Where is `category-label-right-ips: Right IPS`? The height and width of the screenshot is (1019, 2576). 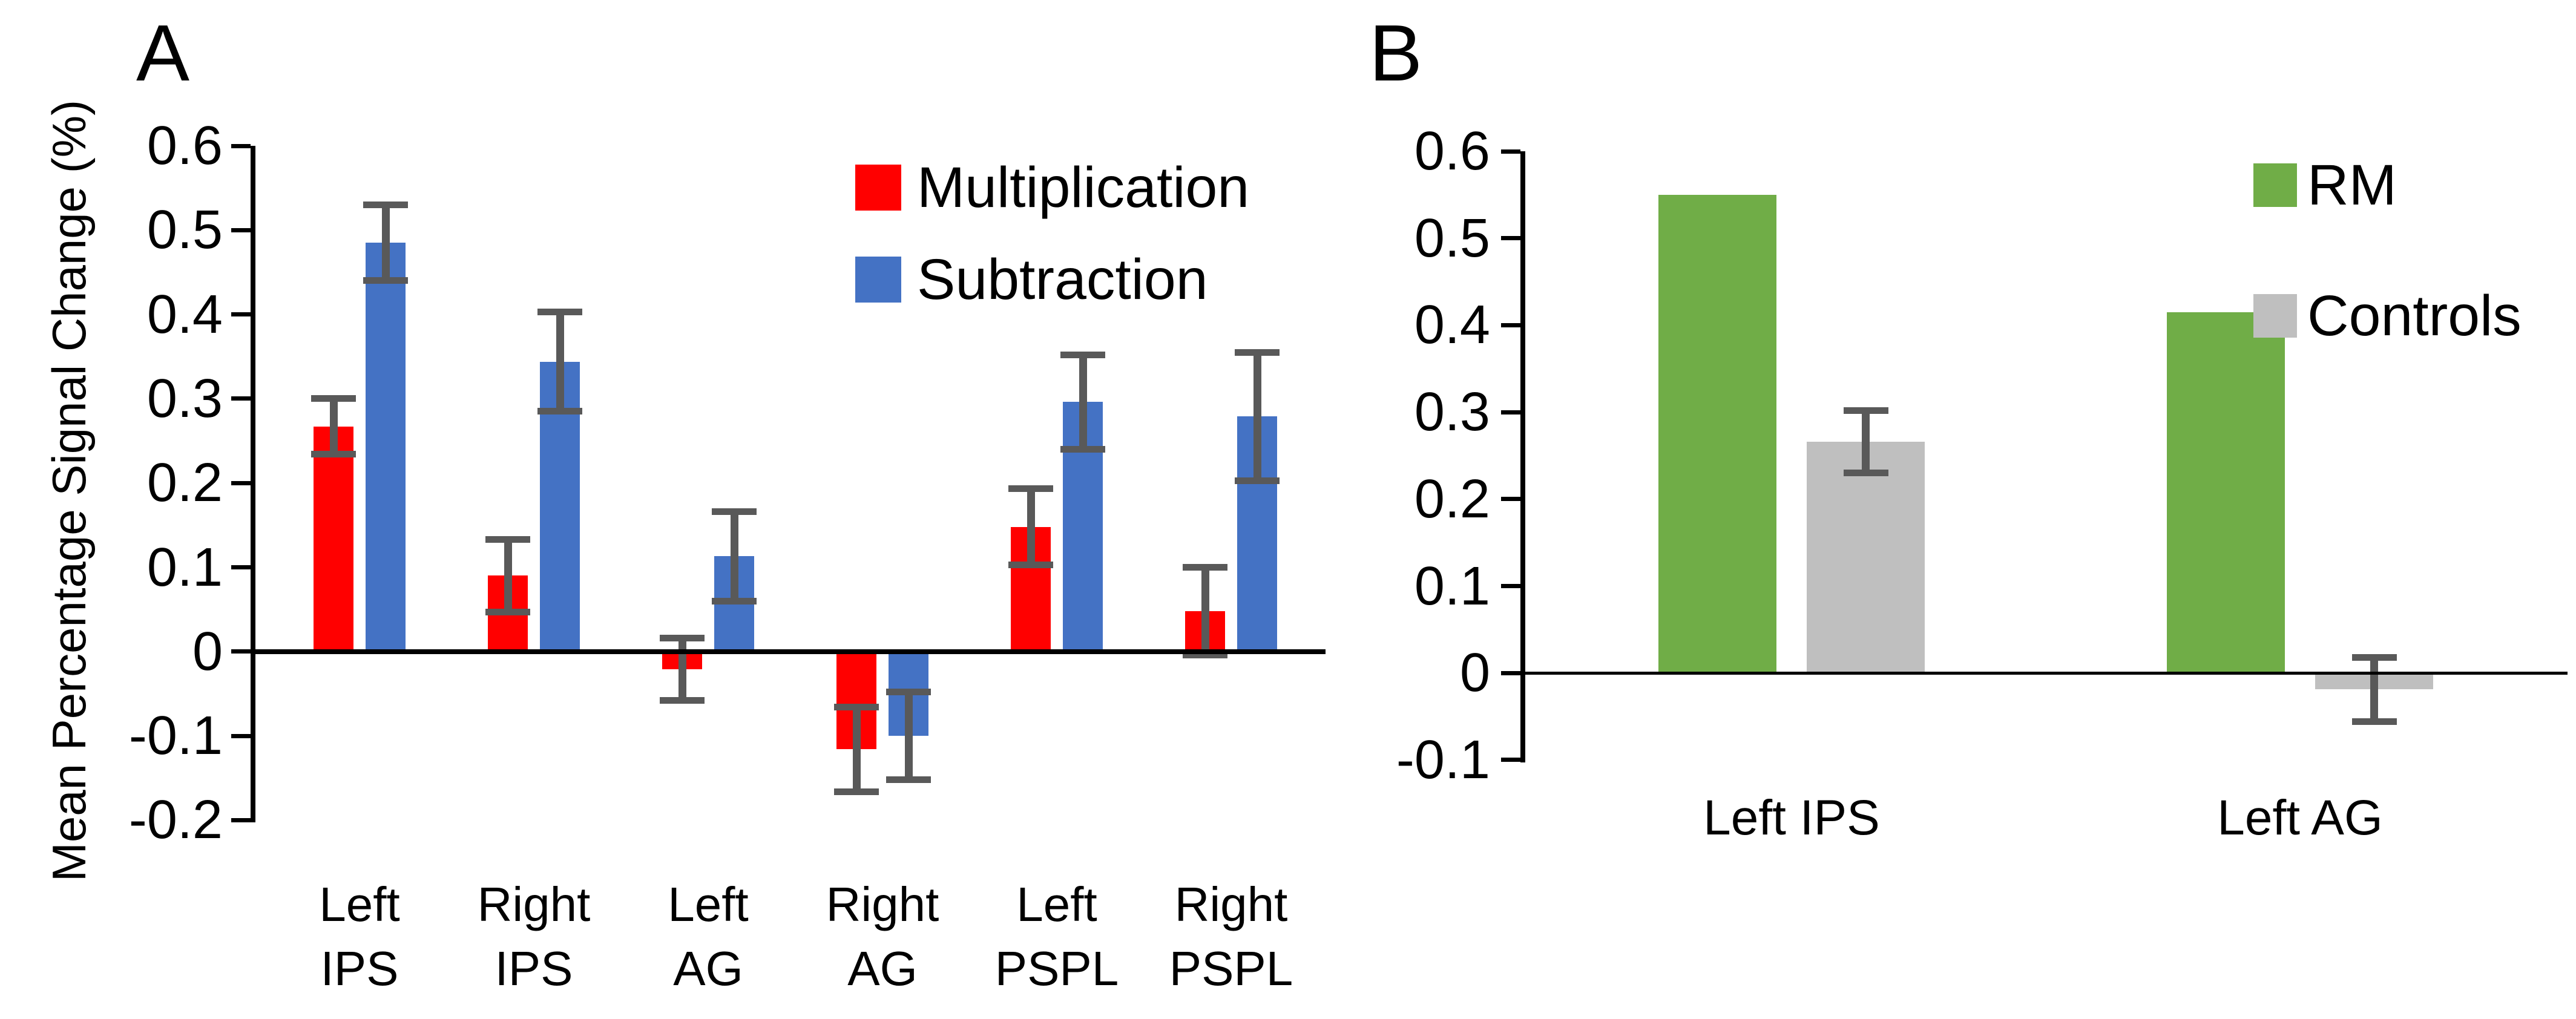 category-label-right-ips: Right IPS is located at coordinates (533, 937).